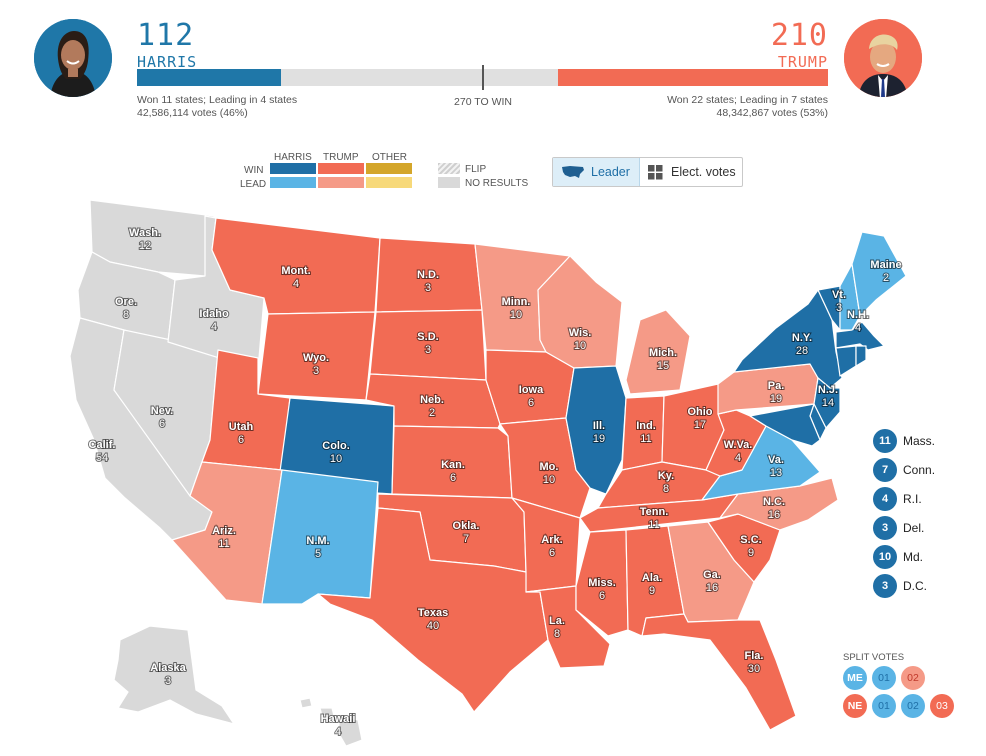 The width and height of the screenshot is (986, 756). I want to click on legend-other-win-swatch, so click(389, 168).